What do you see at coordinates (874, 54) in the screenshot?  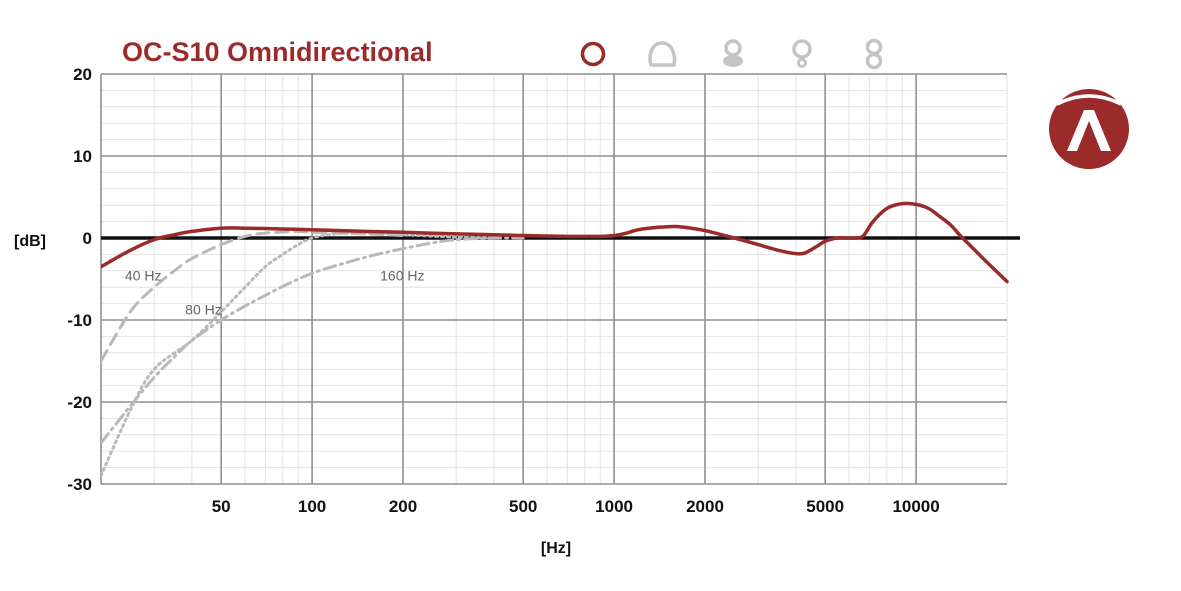 I see `figure-eight-pattern-icon` at bounding box center [874, 54].